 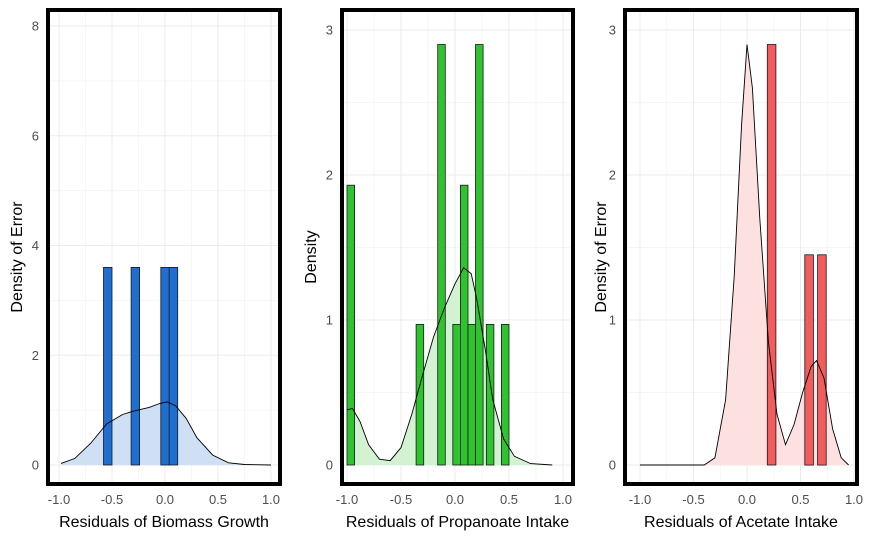 I want to click on density-area, so click(x=450, y=366).